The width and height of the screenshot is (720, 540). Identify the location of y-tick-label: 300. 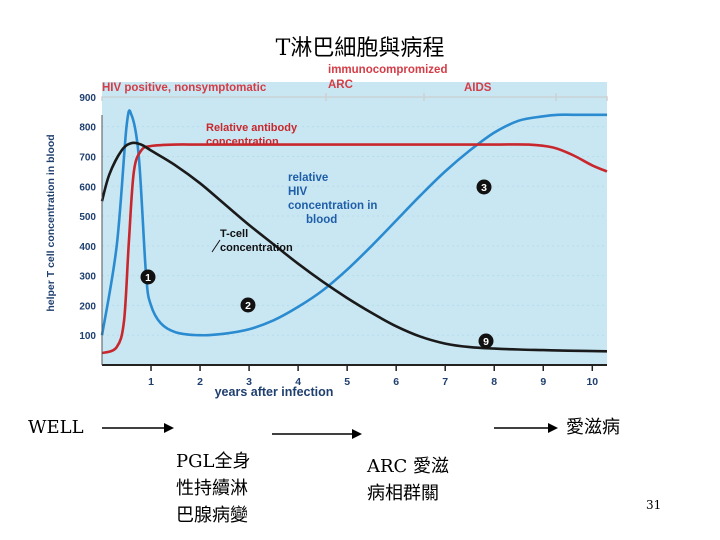
(87, 277).